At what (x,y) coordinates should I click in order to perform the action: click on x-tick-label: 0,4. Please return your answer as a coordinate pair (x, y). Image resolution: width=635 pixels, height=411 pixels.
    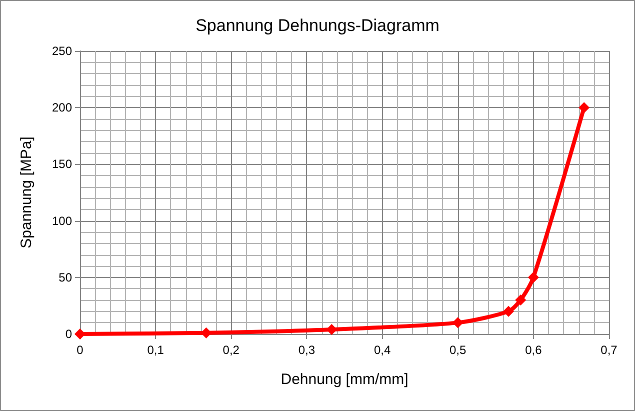
    Looking at the image, I should click on (382, 350).